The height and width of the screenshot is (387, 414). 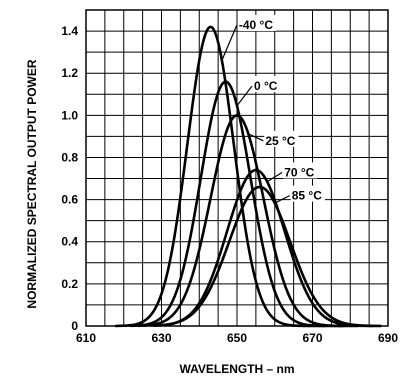 What do you see at coordinates (69, 242) in the screenshot?
I see `y-tick-label: 0.4` at bounding box center [69, 242].